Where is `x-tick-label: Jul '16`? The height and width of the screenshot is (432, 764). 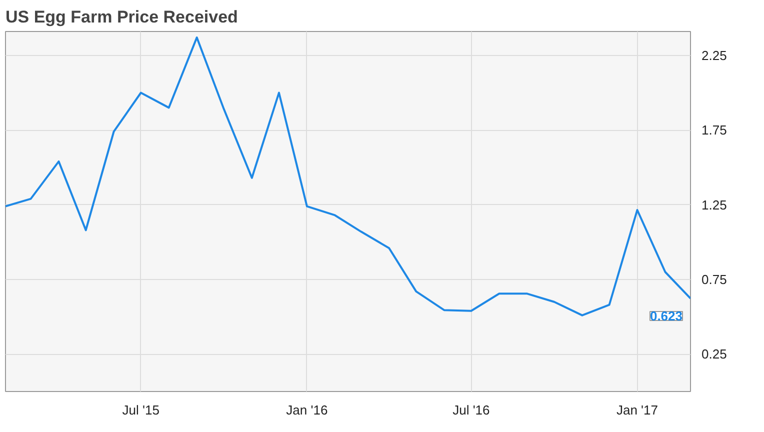 x-tick-label: Jul '16 is located at coordinates (471, 410).